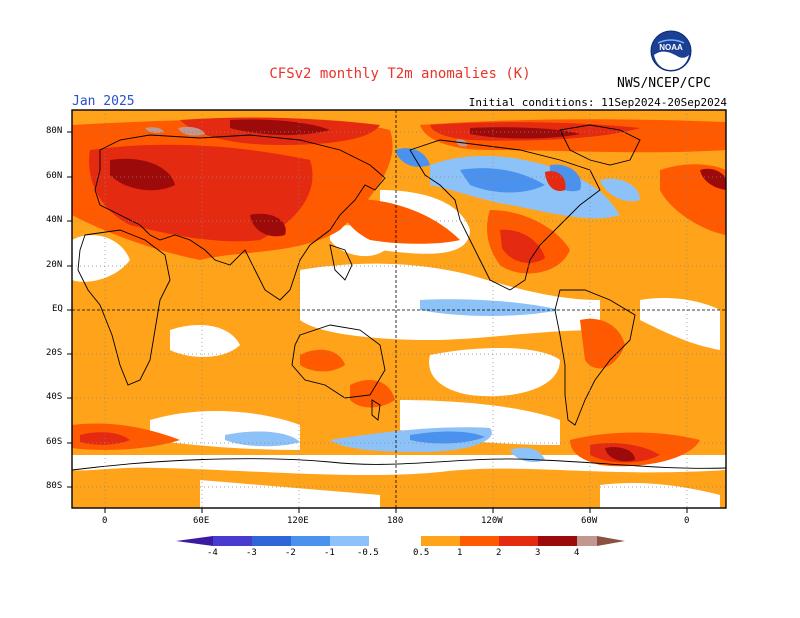 This screenshot has width=800, height=618. Describe the element at coordinates (298, 521) in the screenshot. I see `lon-label-120e: 120E` at that location.